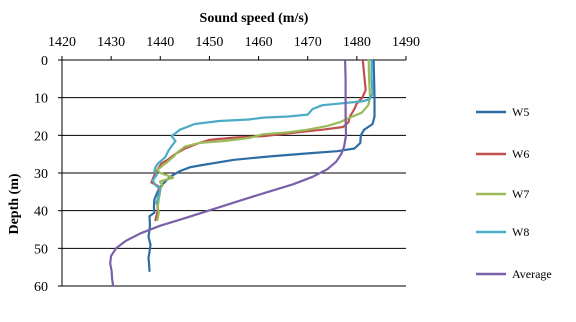 This screenshot has width=576, height=322. Describe the element at coordinates (44, 61) in the screenshot. I see `y-tick-label: 0` at that location.